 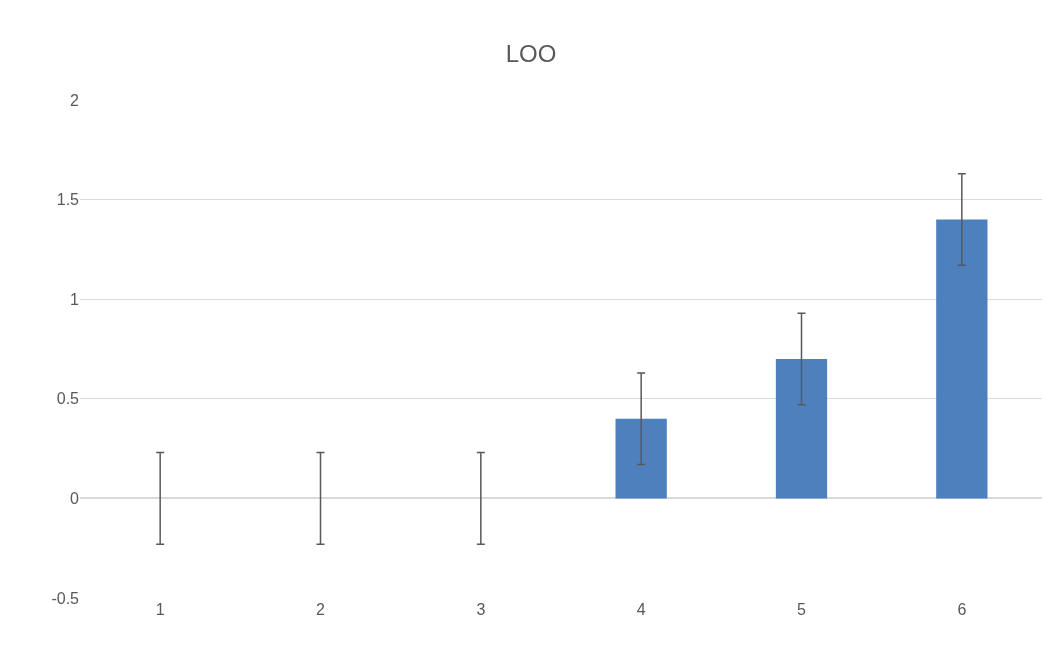 I want to click on x-tick-label: 6, so click(x=962, y=609).